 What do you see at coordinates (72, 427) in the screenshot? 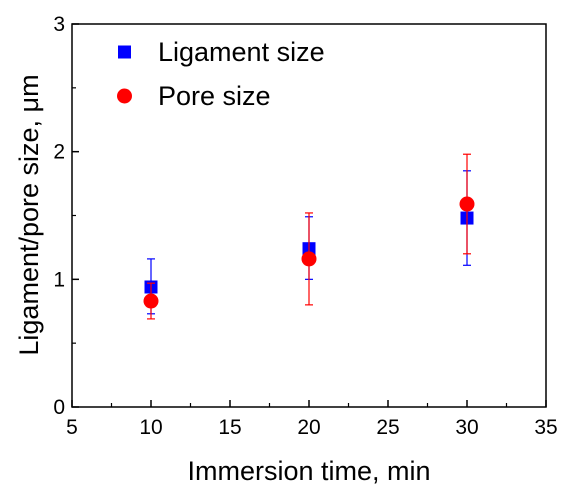
I see `x-tick-label: 5` at bounding box center [72, 427].